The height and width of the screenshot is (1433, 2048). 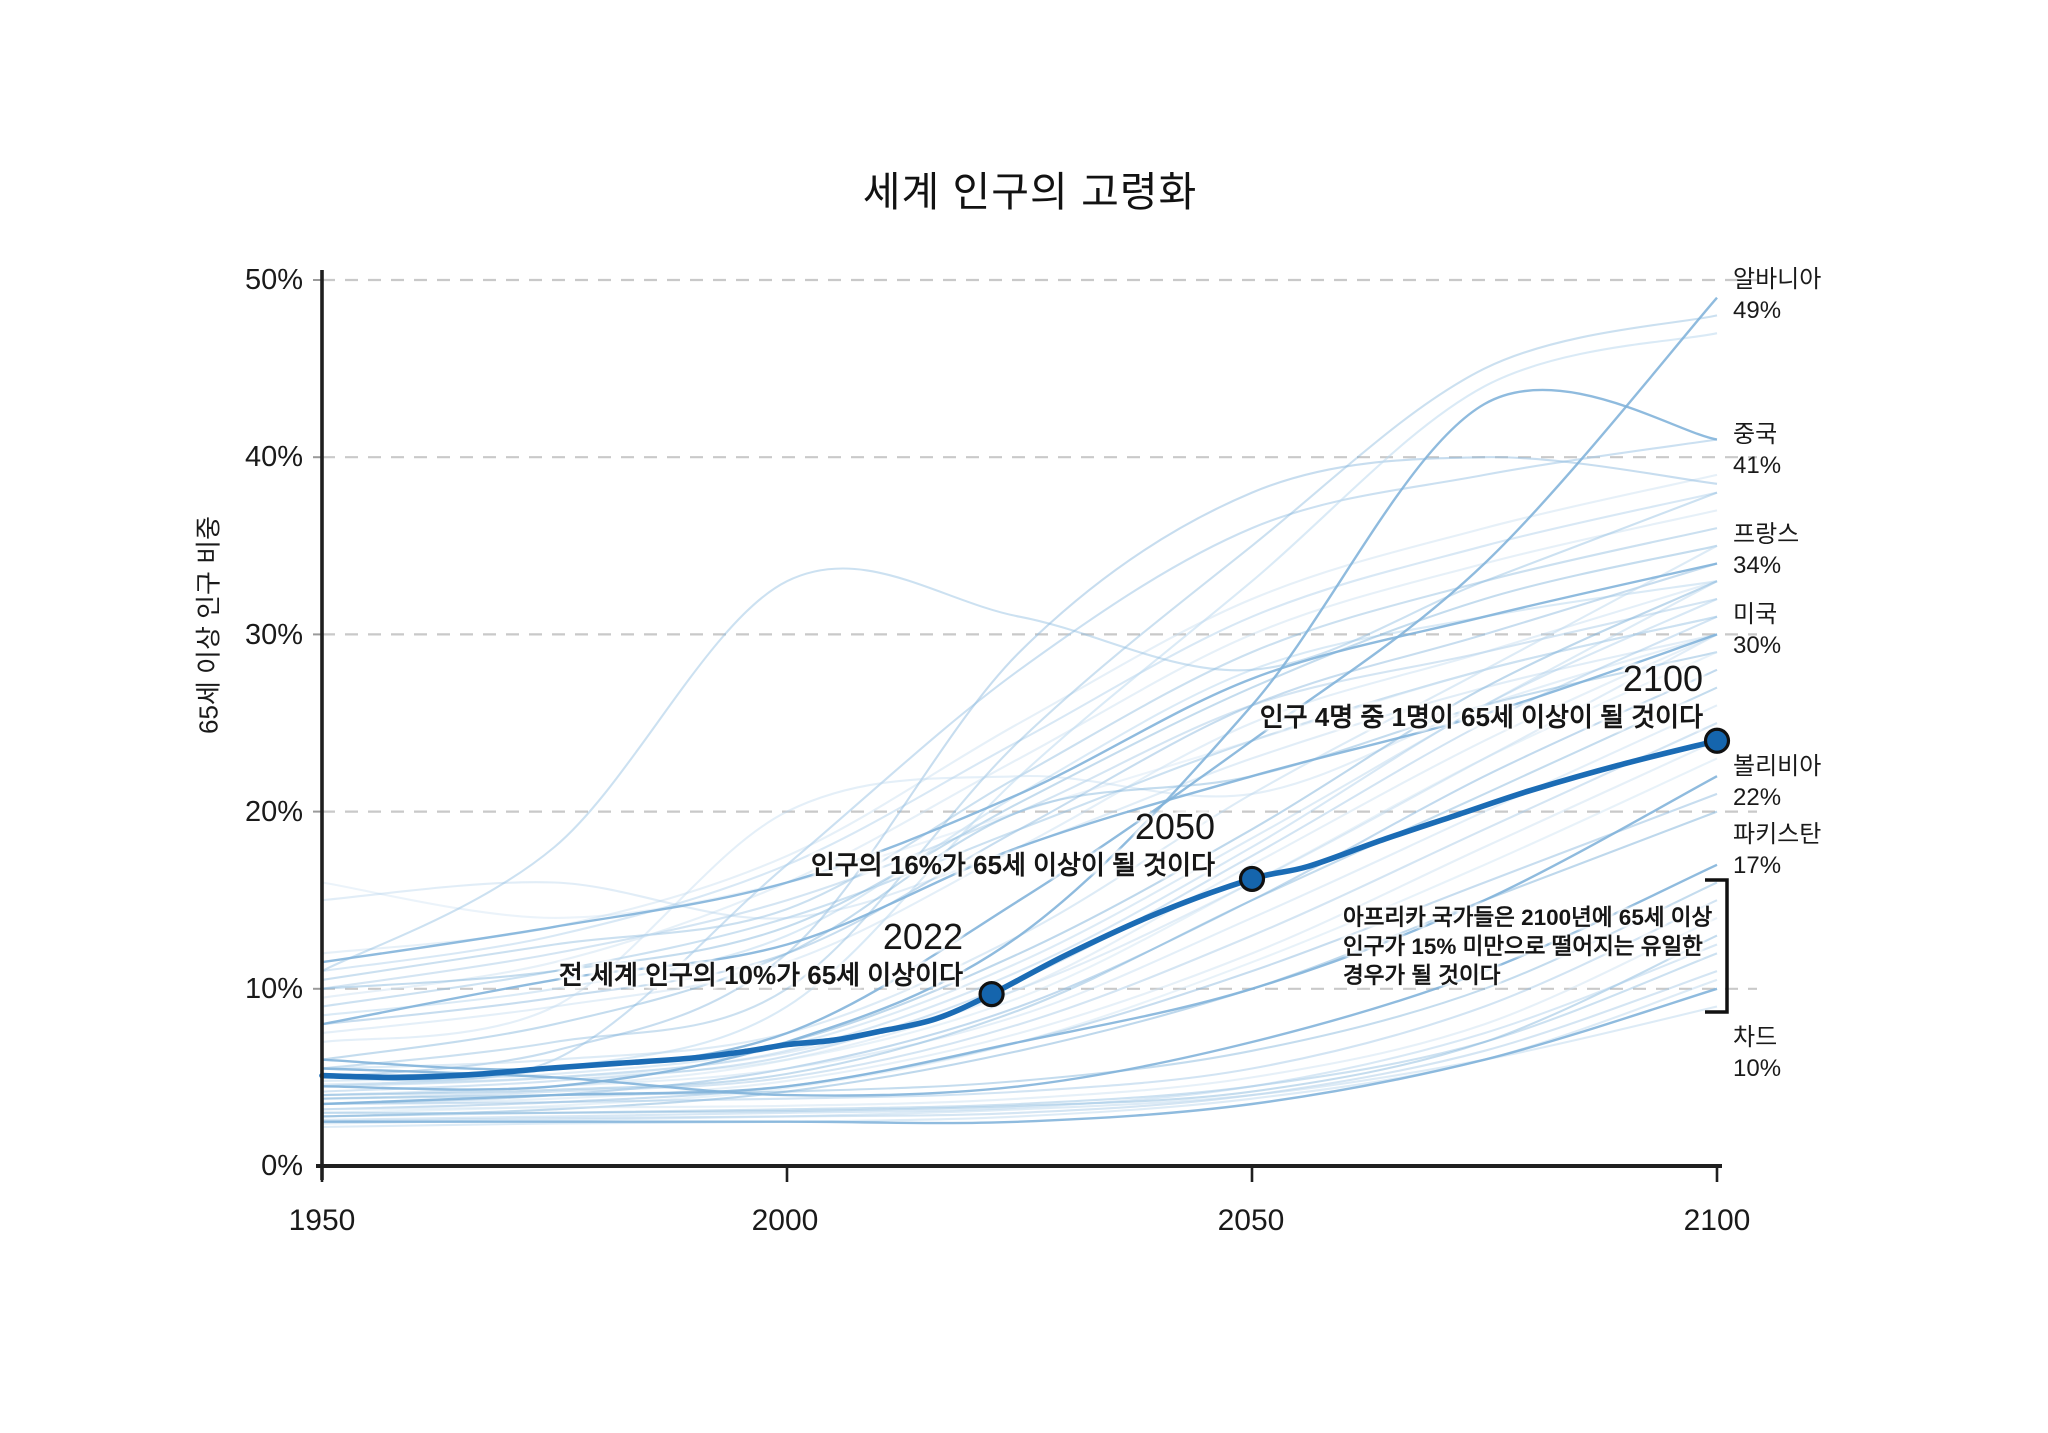 I want to click on country-label-france-value: 34%, so click(x=1757, y=565).